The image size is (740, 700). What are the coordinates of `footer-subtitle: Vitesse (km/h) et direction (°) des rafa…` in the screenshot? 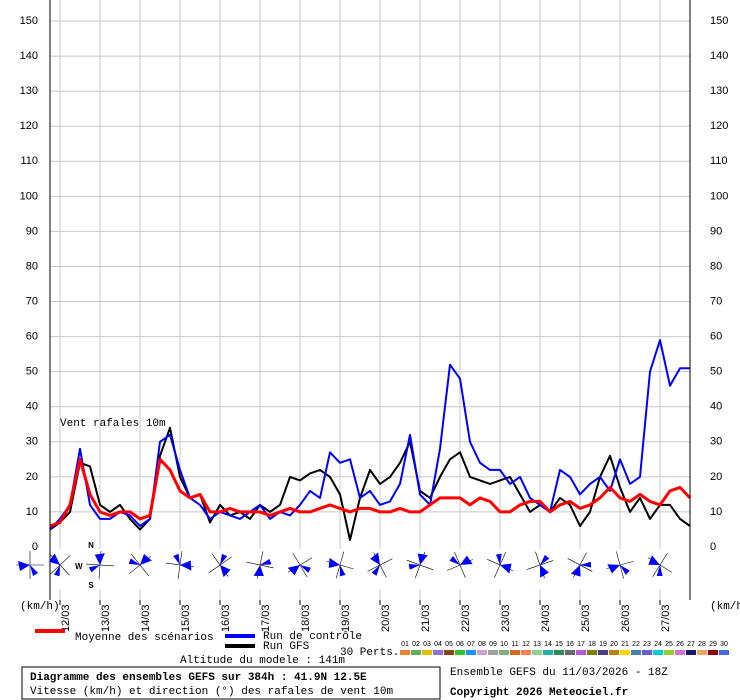 It's located at (211, 692).